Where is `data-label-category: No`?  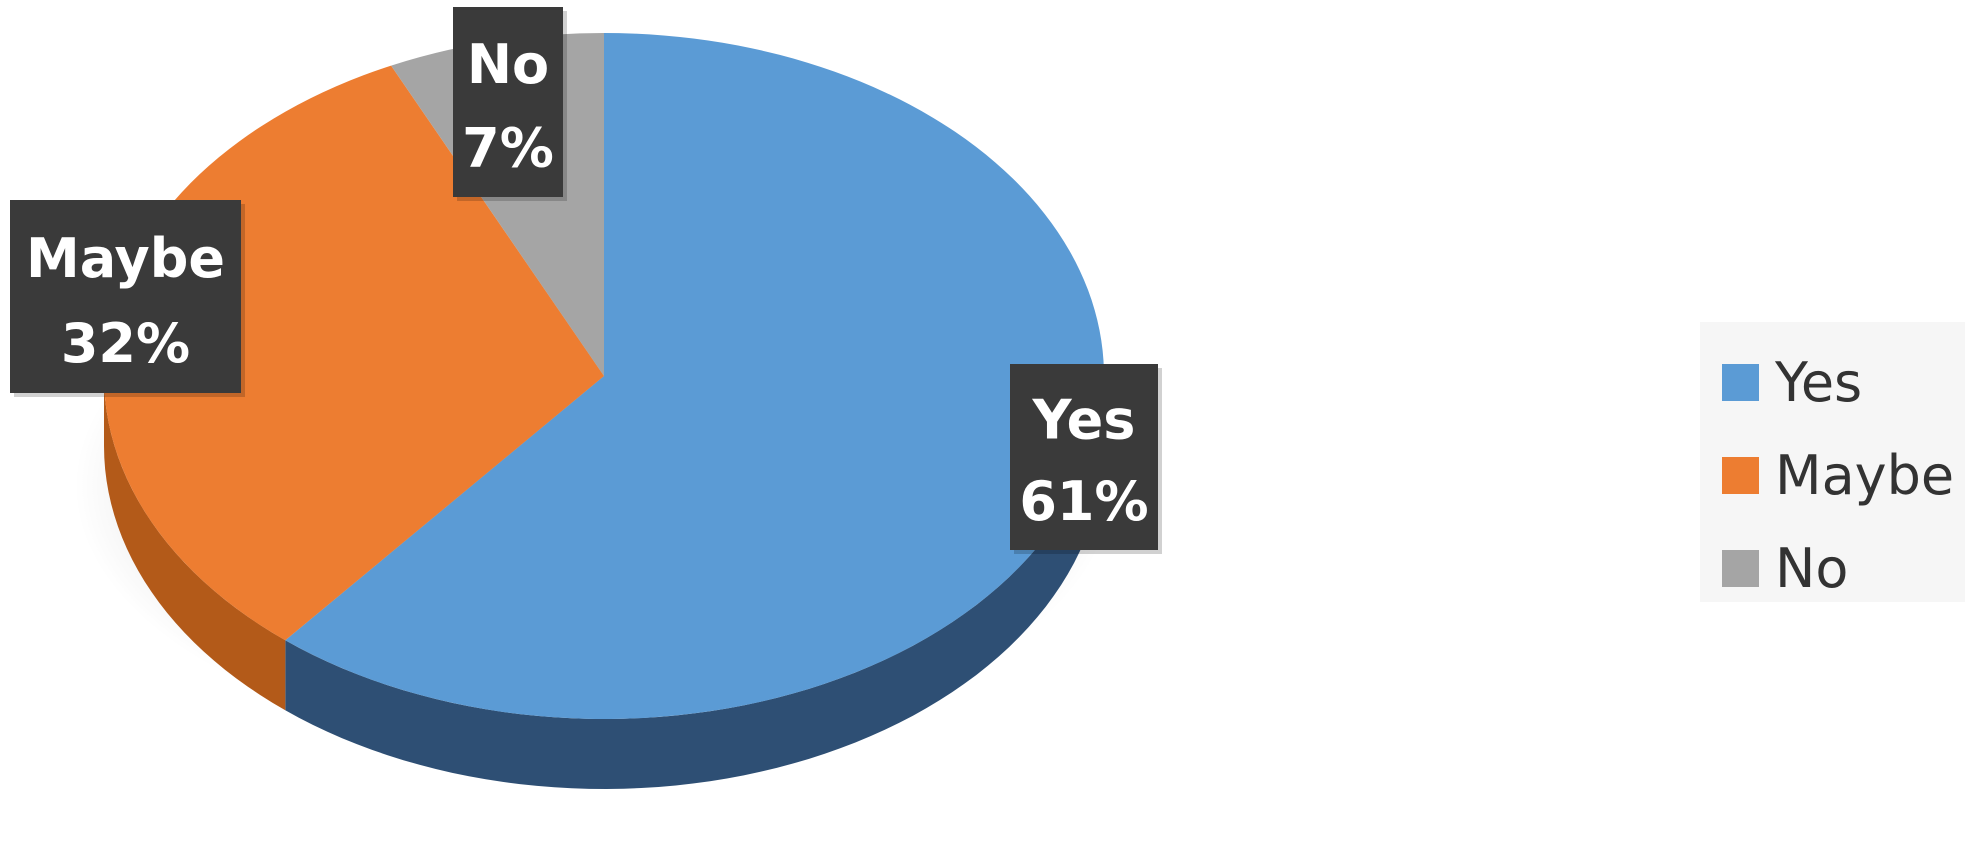 data-label-category: No is located at coordinates (508, 64).